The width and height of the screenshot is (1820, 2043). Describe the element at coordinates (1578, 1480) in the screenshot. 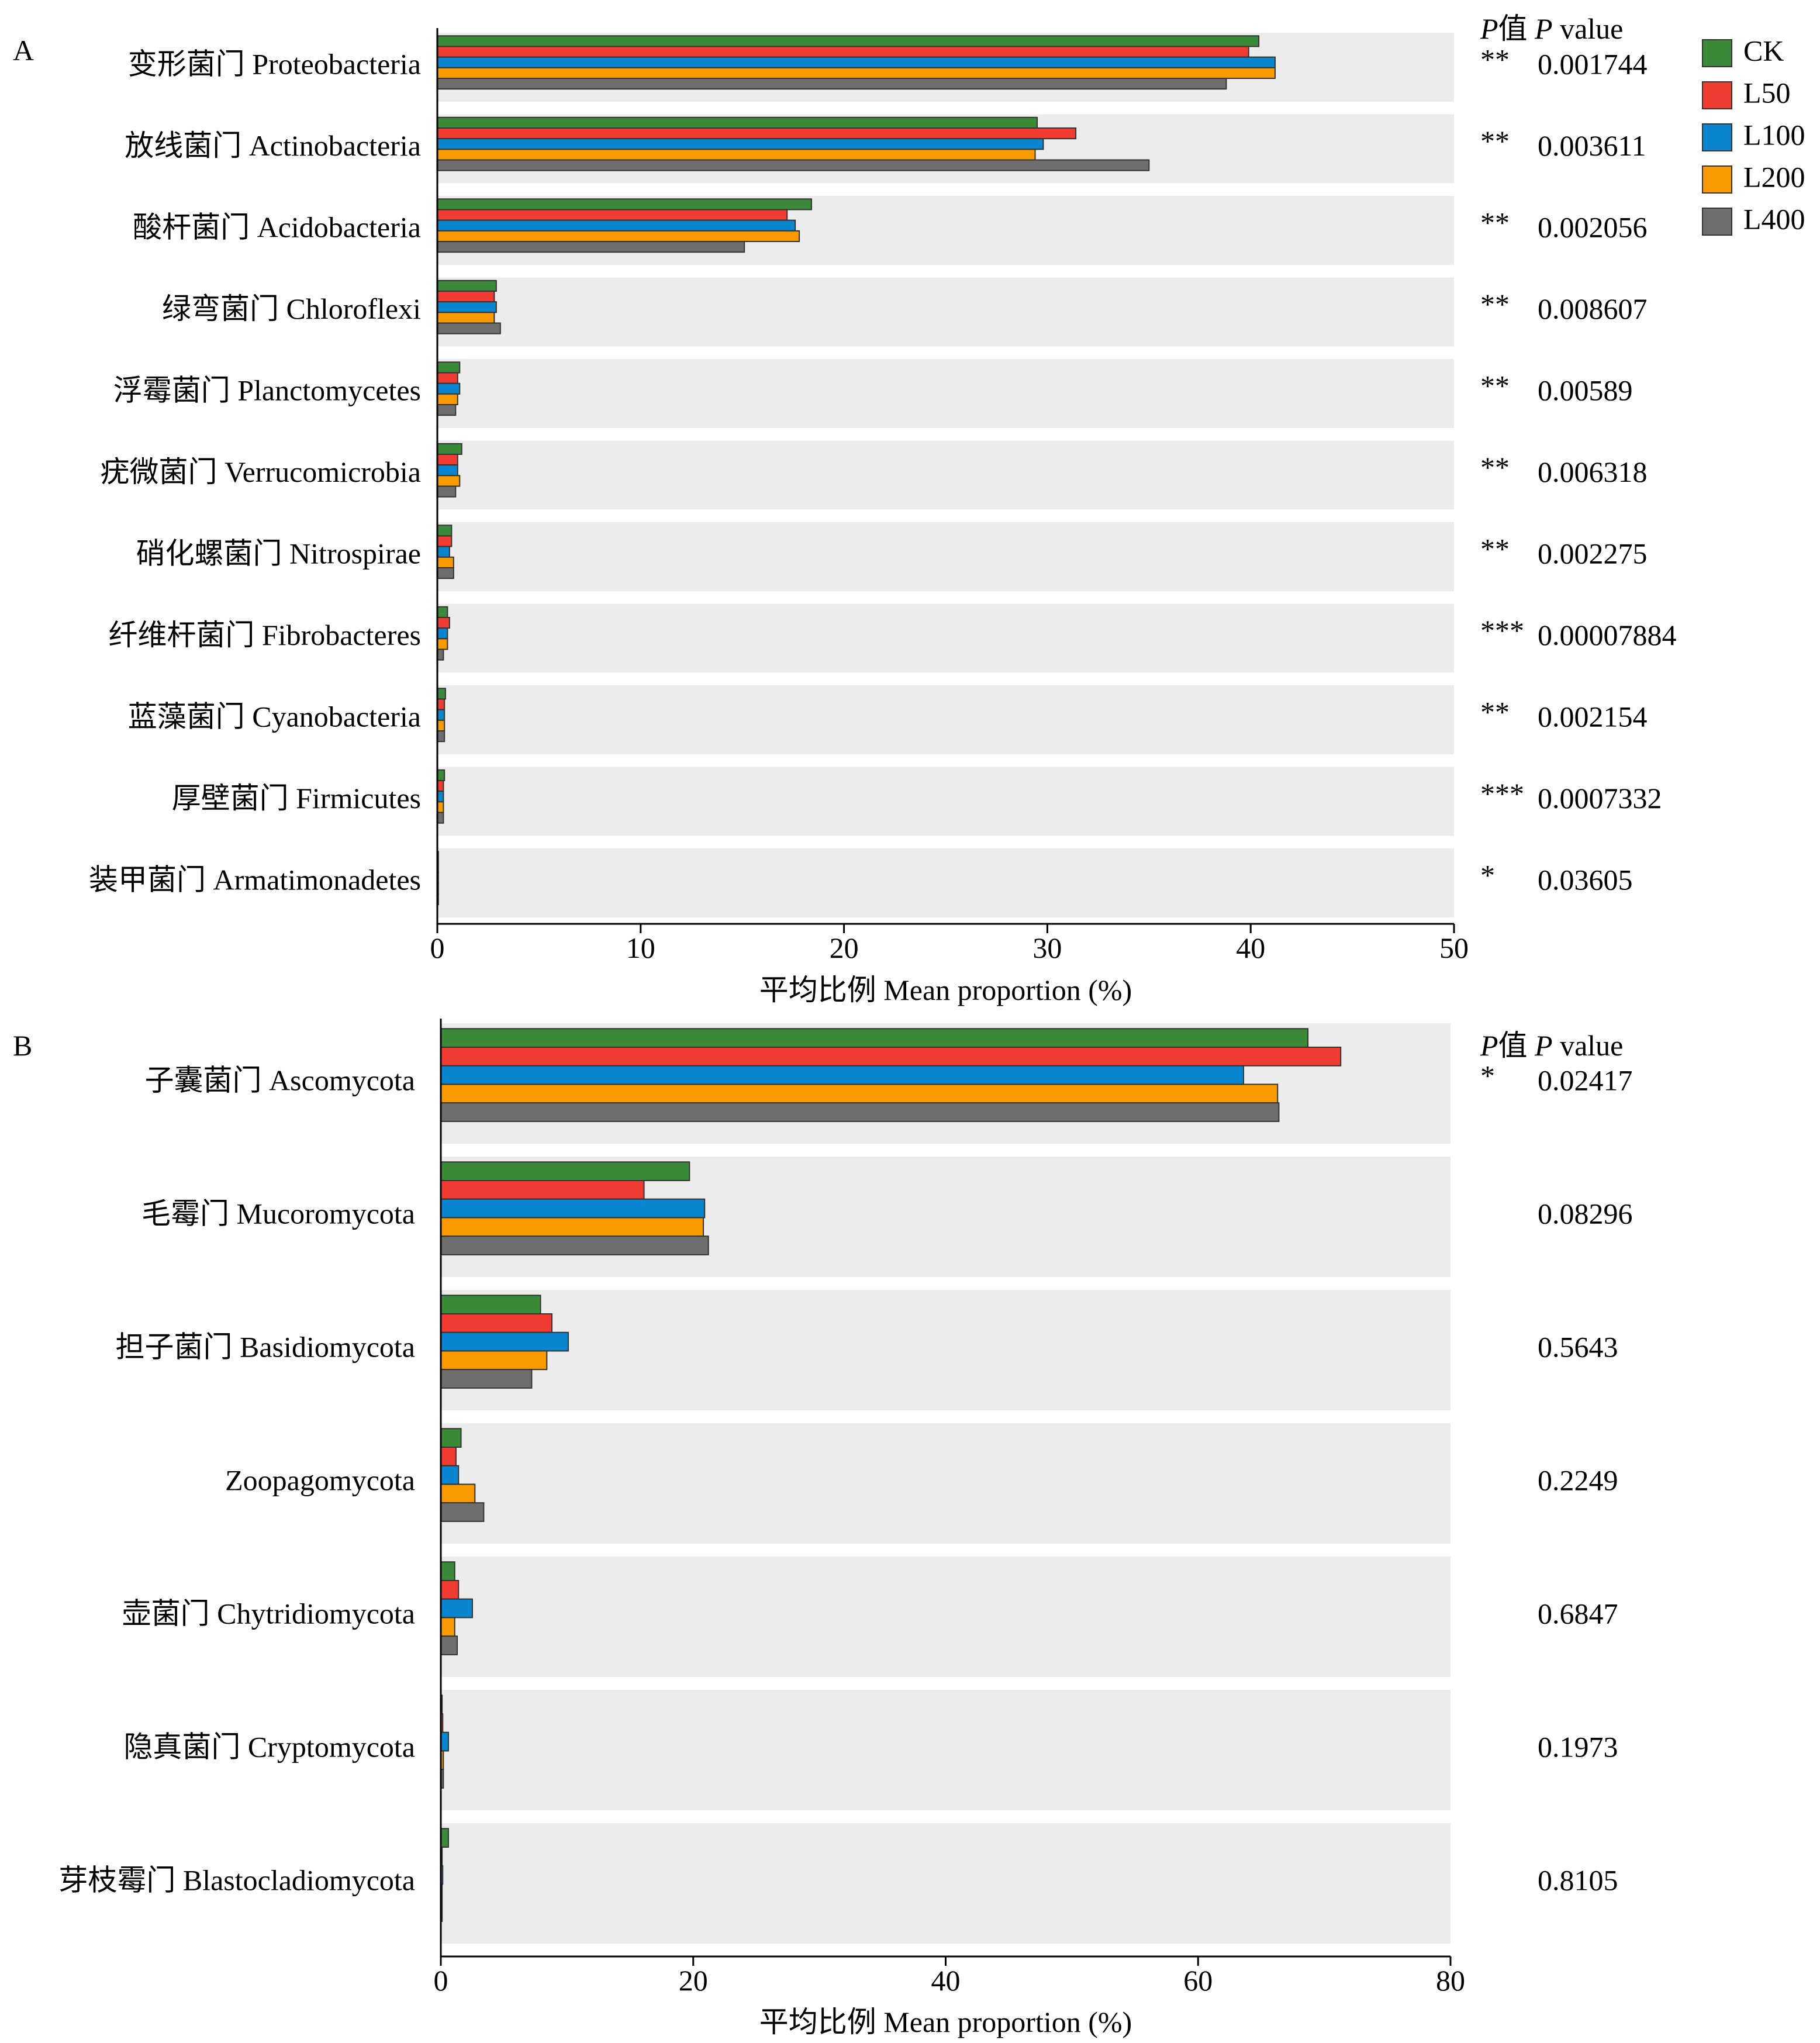

I see `p-value: 0.2249` at that location.